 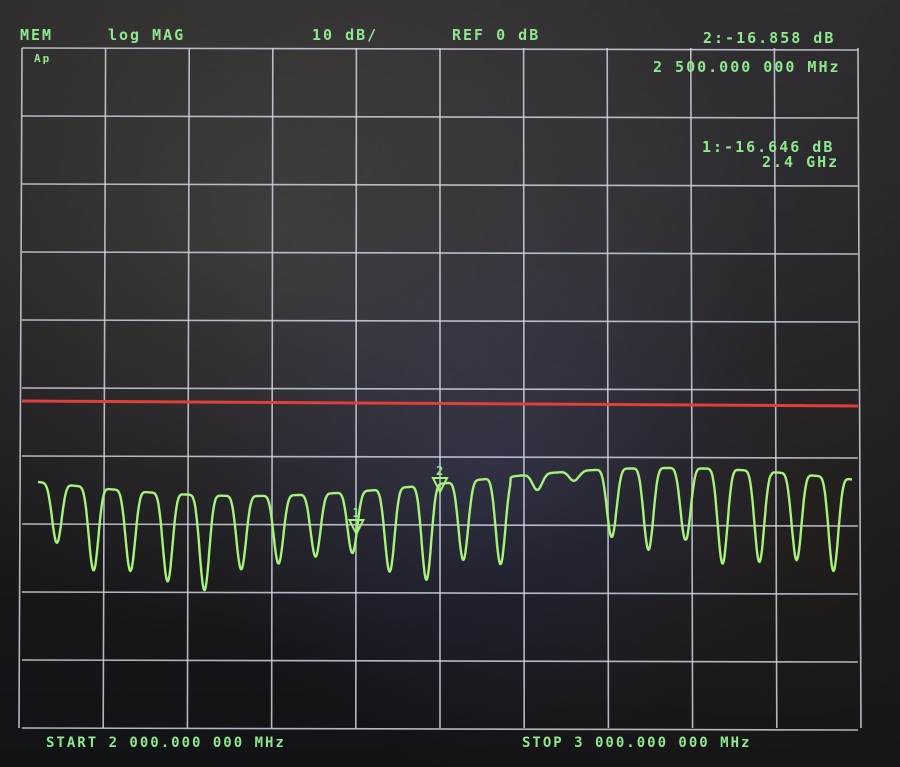 What do you see at coordinates (440, 486) in the screenshot?
I see `marker-2-symbol` at bounding box center [440, 486].